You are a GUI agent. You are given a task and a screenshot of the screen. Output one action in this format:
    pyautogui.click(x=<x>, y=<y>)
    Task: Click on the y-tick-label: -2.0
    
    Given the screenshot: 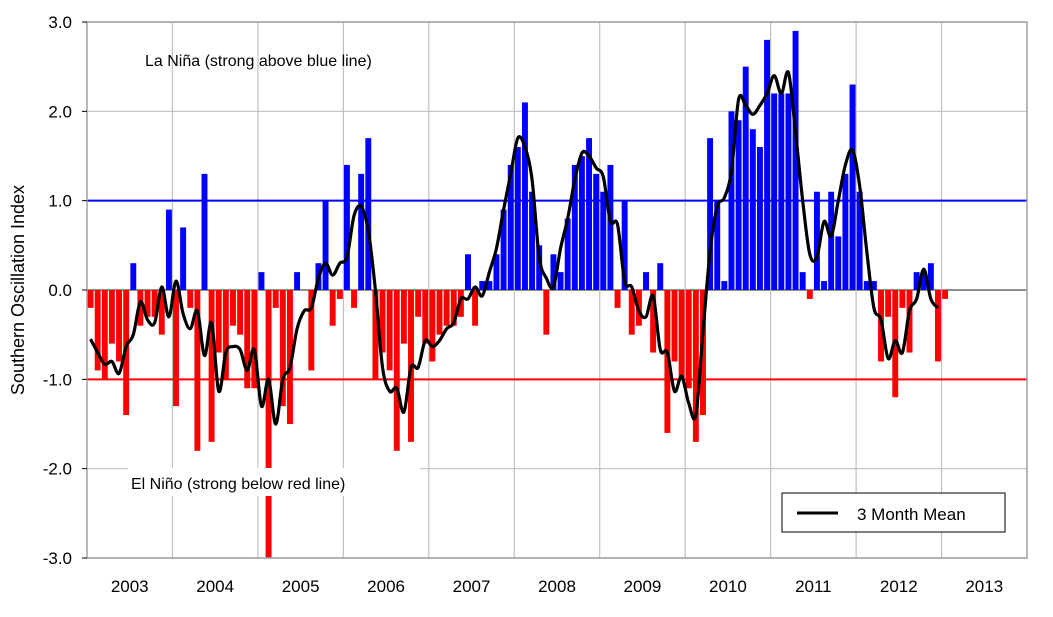 What is the action you would take?
    pyautogui.click(x=57, y=469)
    